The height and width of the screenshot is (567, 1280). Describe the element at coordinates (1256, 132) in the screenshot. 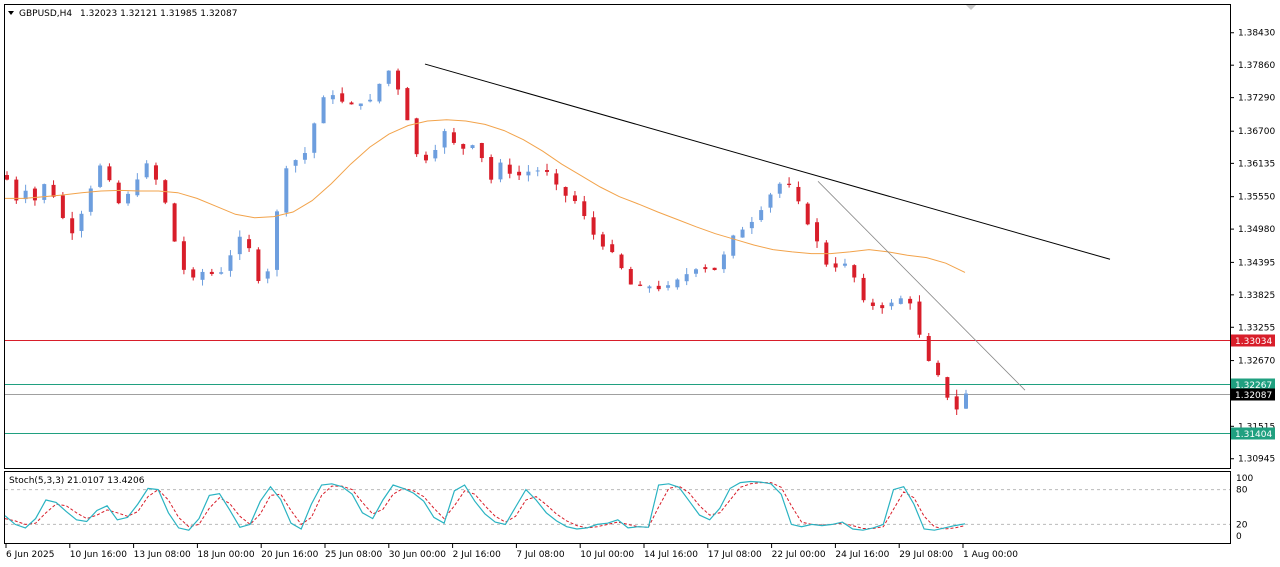

I see `price-tick-label: 1.36700` at that location.